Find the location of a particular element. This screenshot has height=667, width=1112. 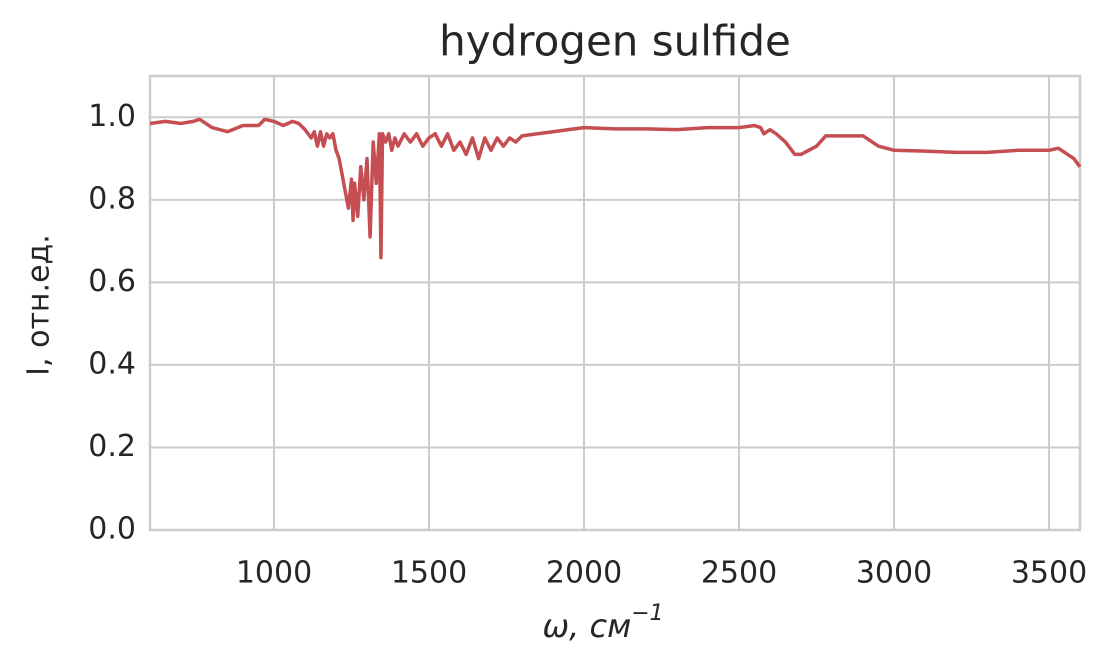

x-tick-label: 2500 is located at coordinates (739, 573).